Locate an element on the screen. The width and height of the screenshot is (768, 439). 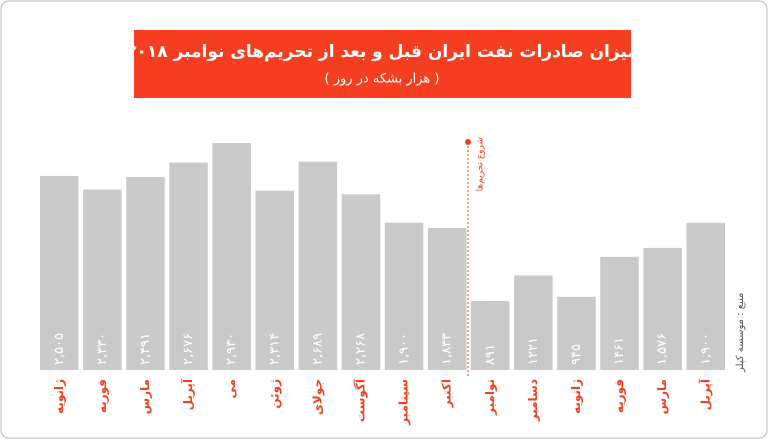
annotation: شروع تحریم‌ها is located at coordinates (481, 164).